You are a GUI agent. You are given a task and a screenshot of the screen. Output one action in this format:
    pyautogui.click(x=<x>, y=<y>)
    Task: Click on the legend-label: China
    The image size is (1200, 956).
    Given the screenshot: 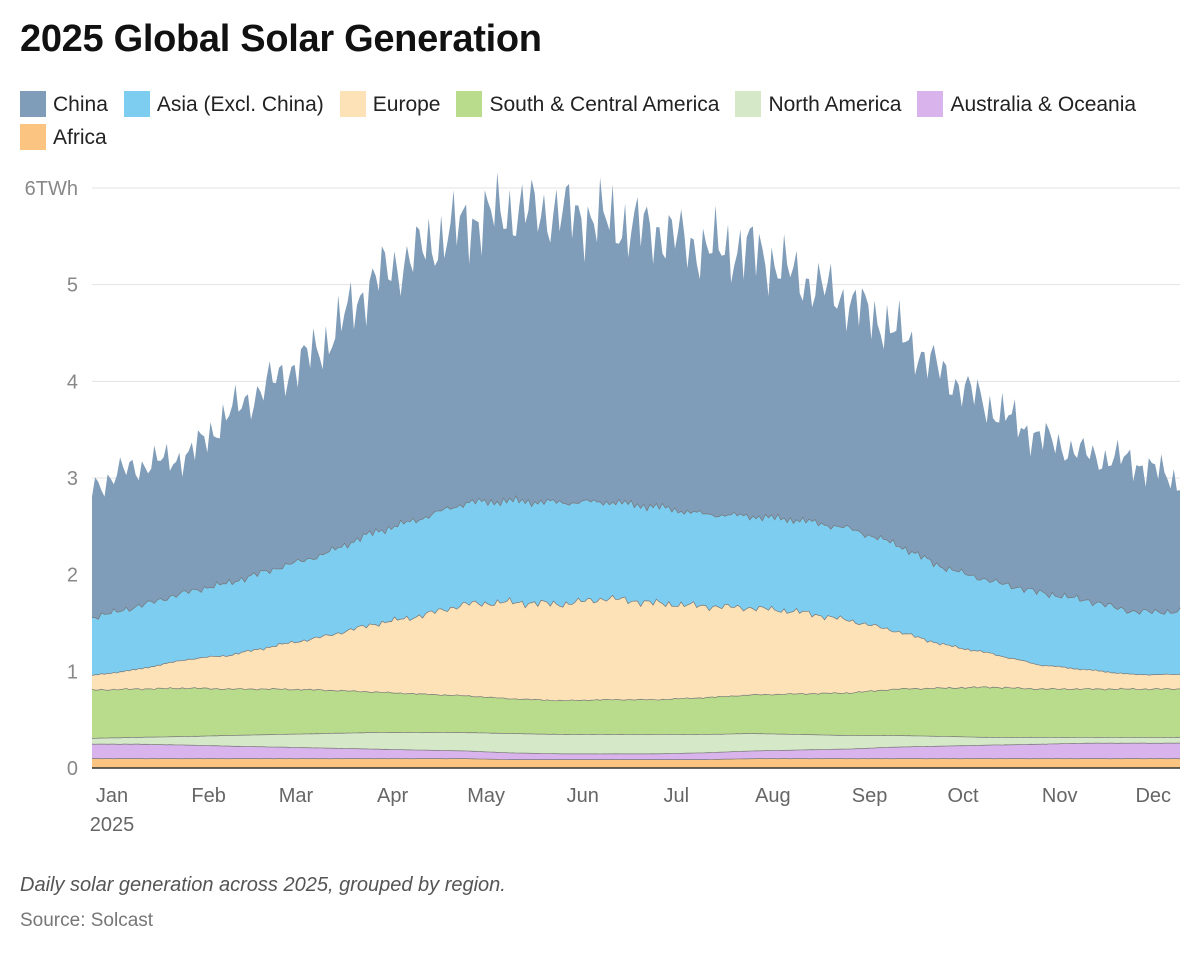 What is the action you would take?
    pyautogui.click(x=80, y=104)
    